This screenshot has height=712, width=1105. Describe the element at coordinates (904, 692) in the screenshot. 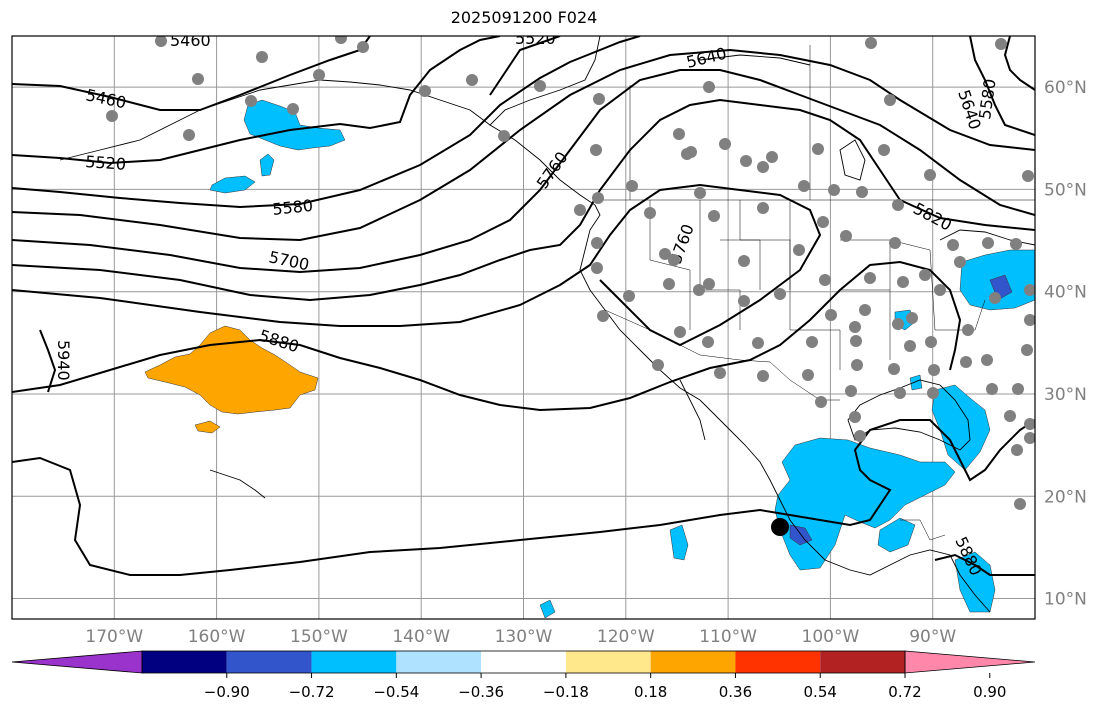

I see `colorbar-tick-label: 0.72` at that location.